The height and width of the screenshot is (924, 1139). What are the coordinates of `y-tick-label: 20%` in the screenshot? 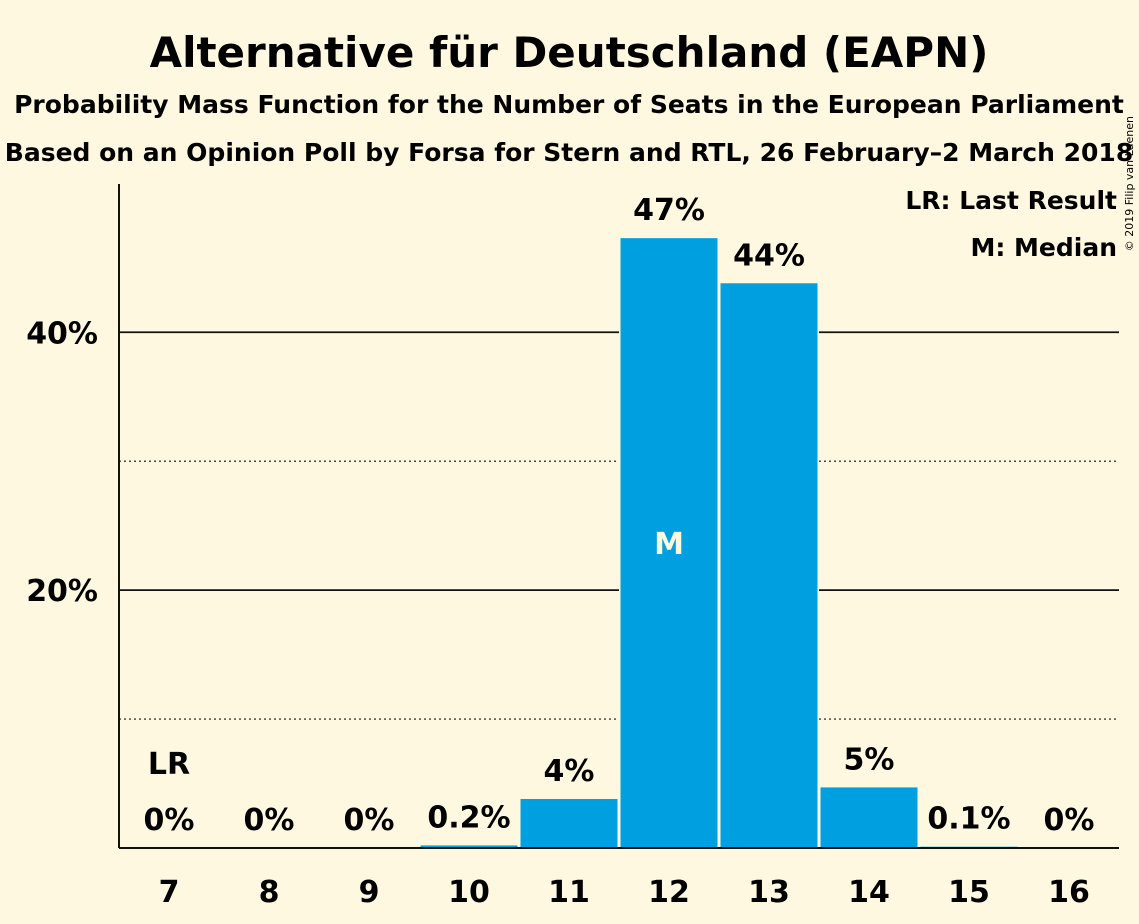 It's located at (62, 591).